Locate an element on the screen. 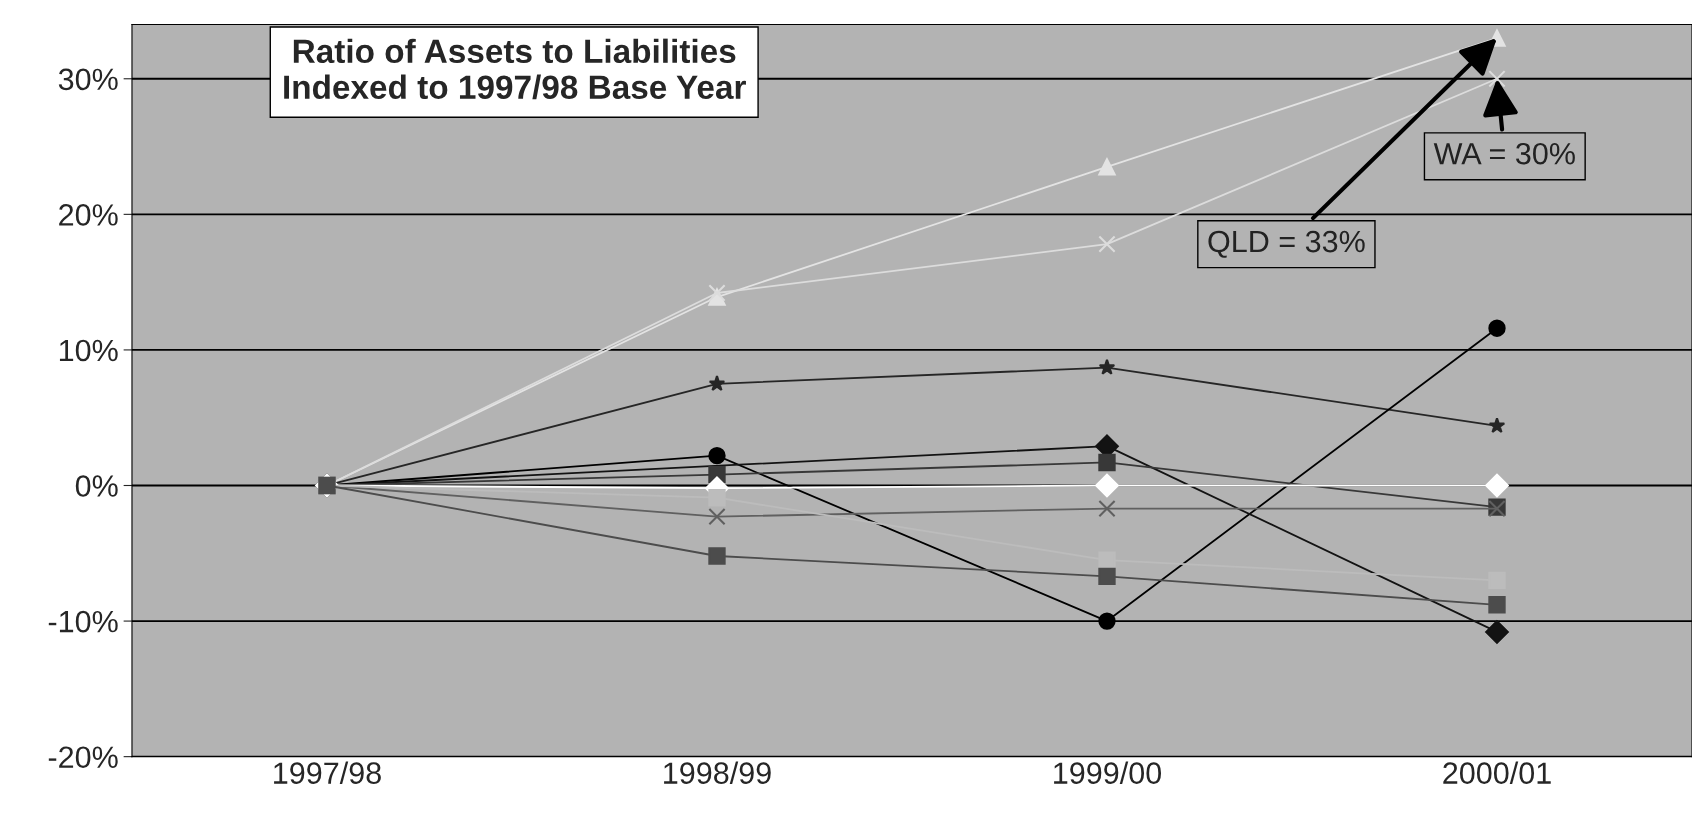 The width and height of the screenshot is (1692, 818). text: Ratio of Assets to Liabilities Indexed to 1997/98 Base Year is located at coordinates (515, 69).